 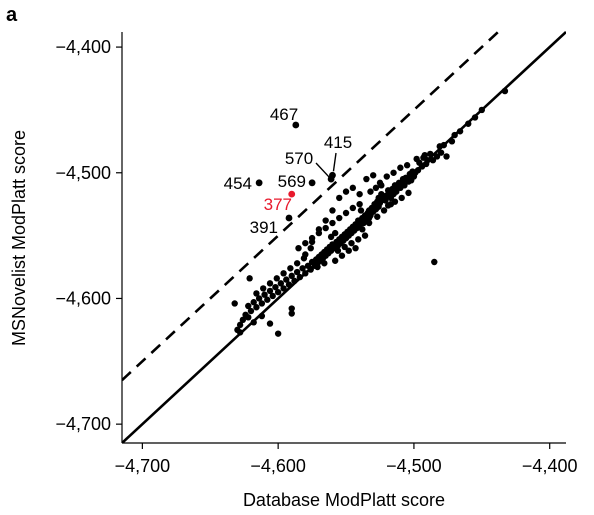 I want to click on point-label-415: 415, so click(x=338, y=142).